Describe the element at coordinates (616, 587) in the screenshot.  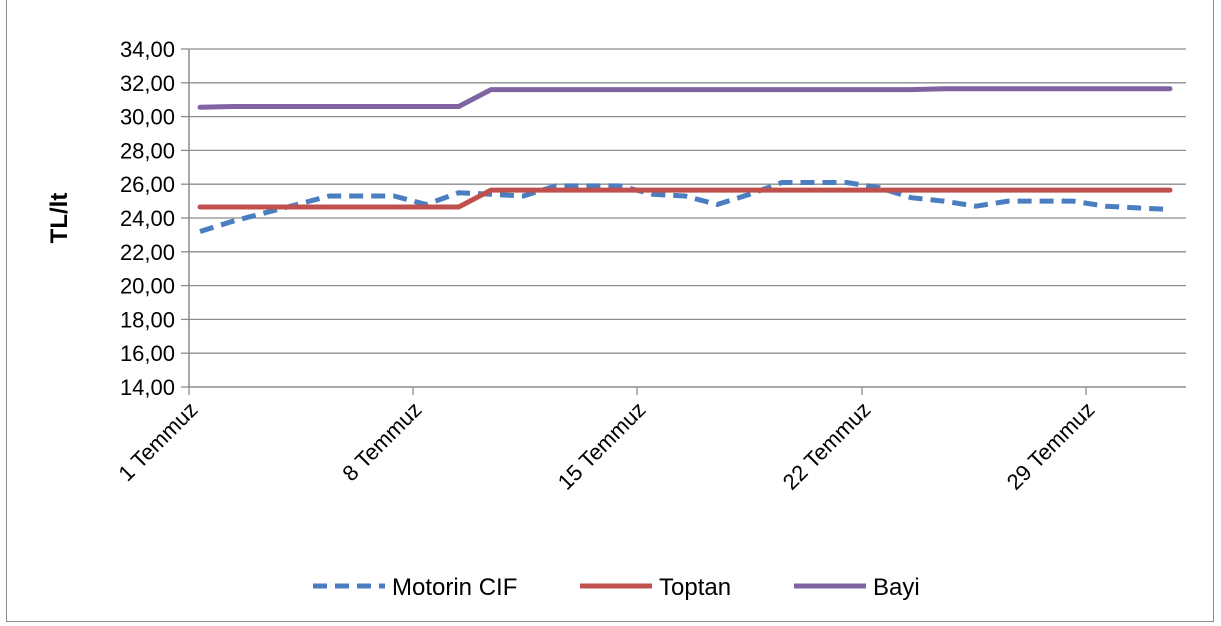
I see `legend: Motorin CIF Toptan Bayi` at that location.